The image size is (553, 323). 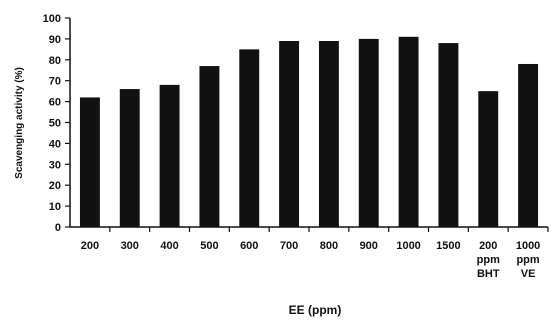 What do you see at coordinates (249, 246) in the screenshot?
I see `x-tick-label: 600` at bounding box center [249, 246].